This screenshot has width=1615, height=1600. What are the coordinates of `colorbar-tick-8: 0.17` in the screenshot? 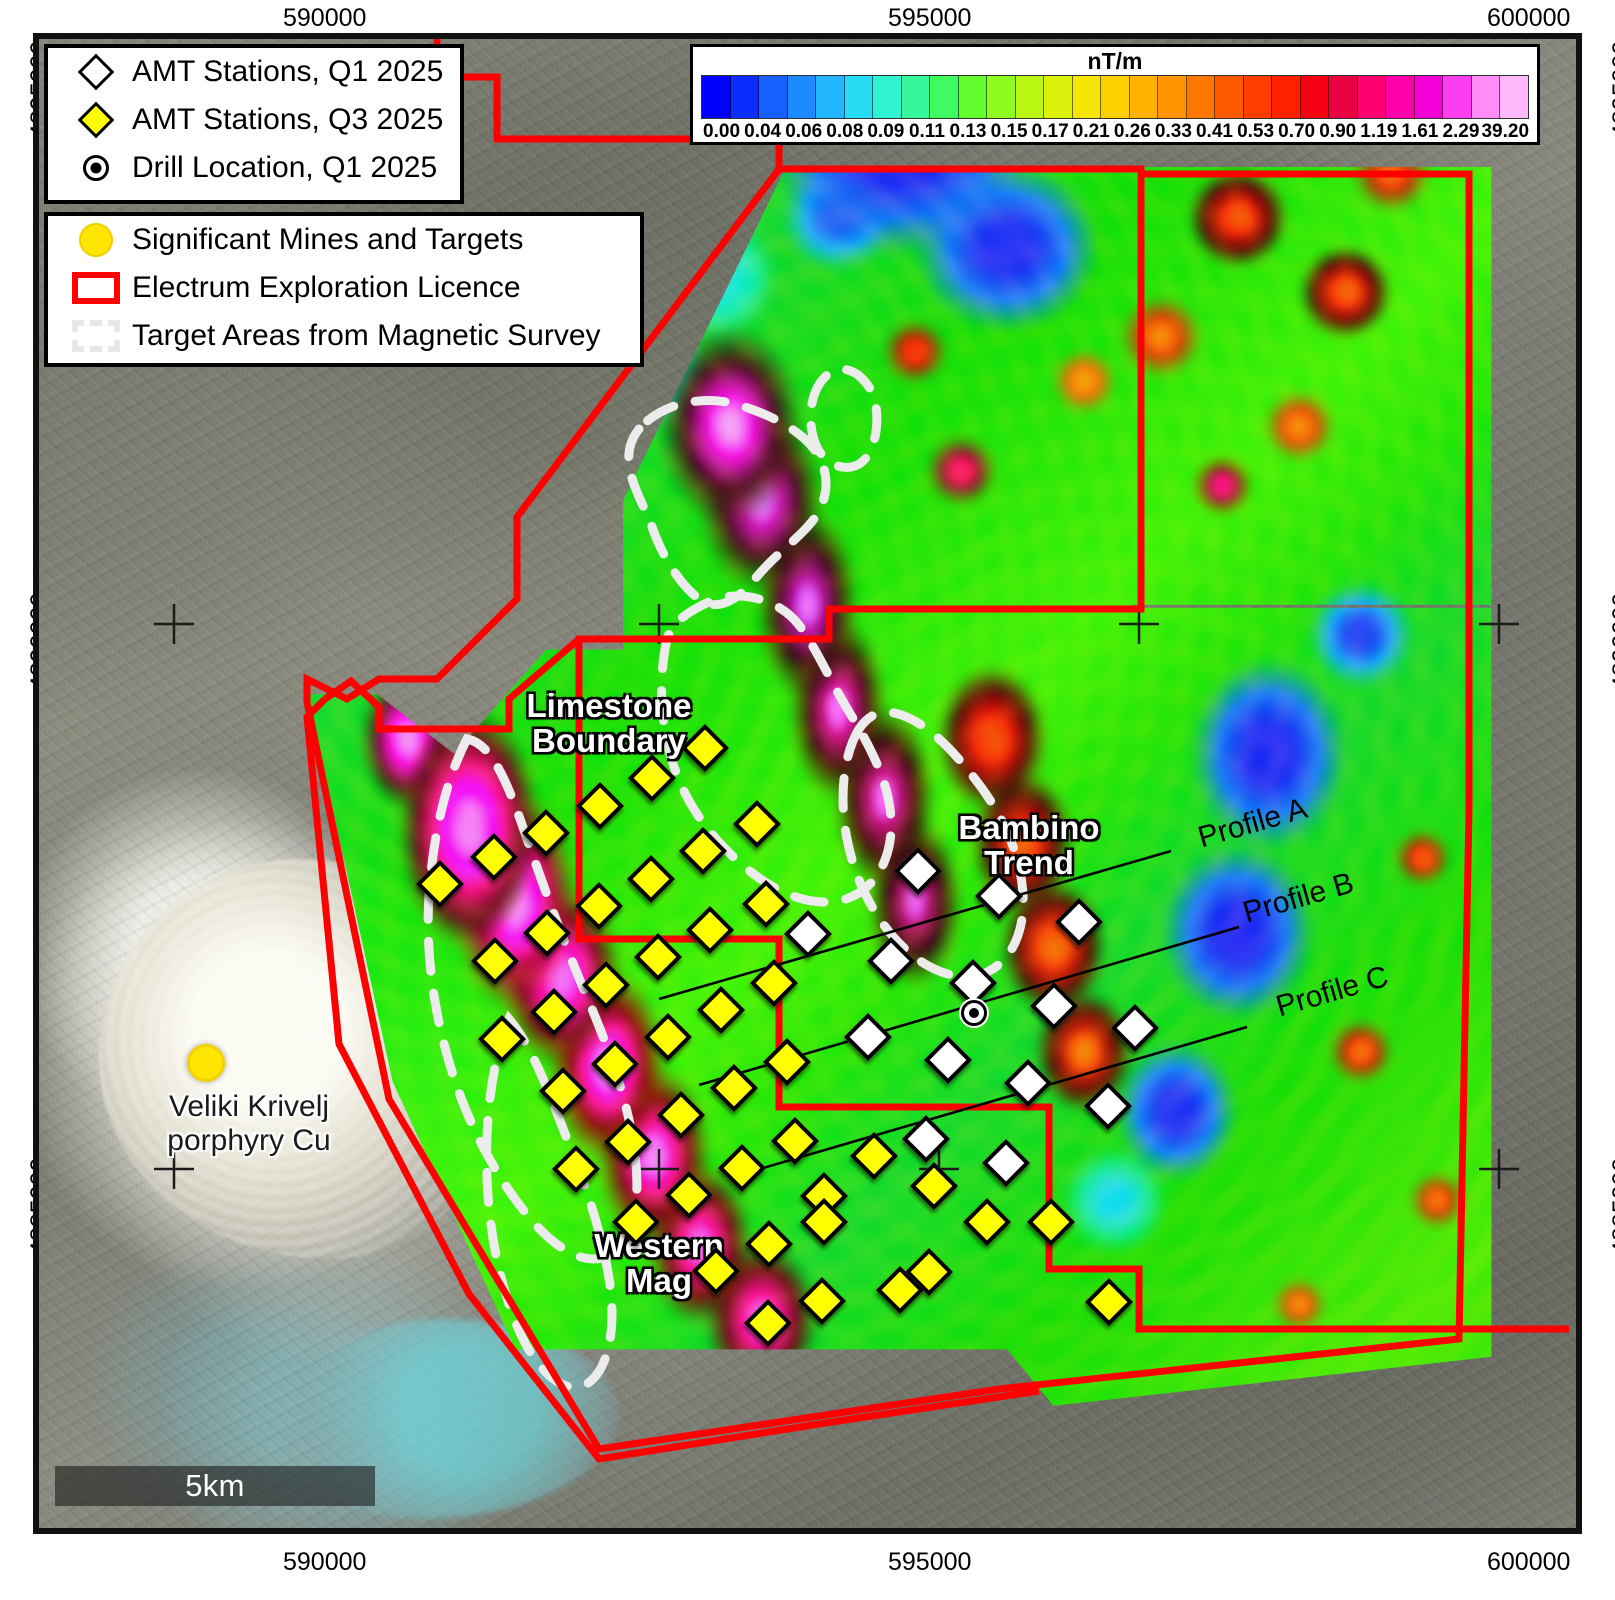 It's located at (1050, 131).